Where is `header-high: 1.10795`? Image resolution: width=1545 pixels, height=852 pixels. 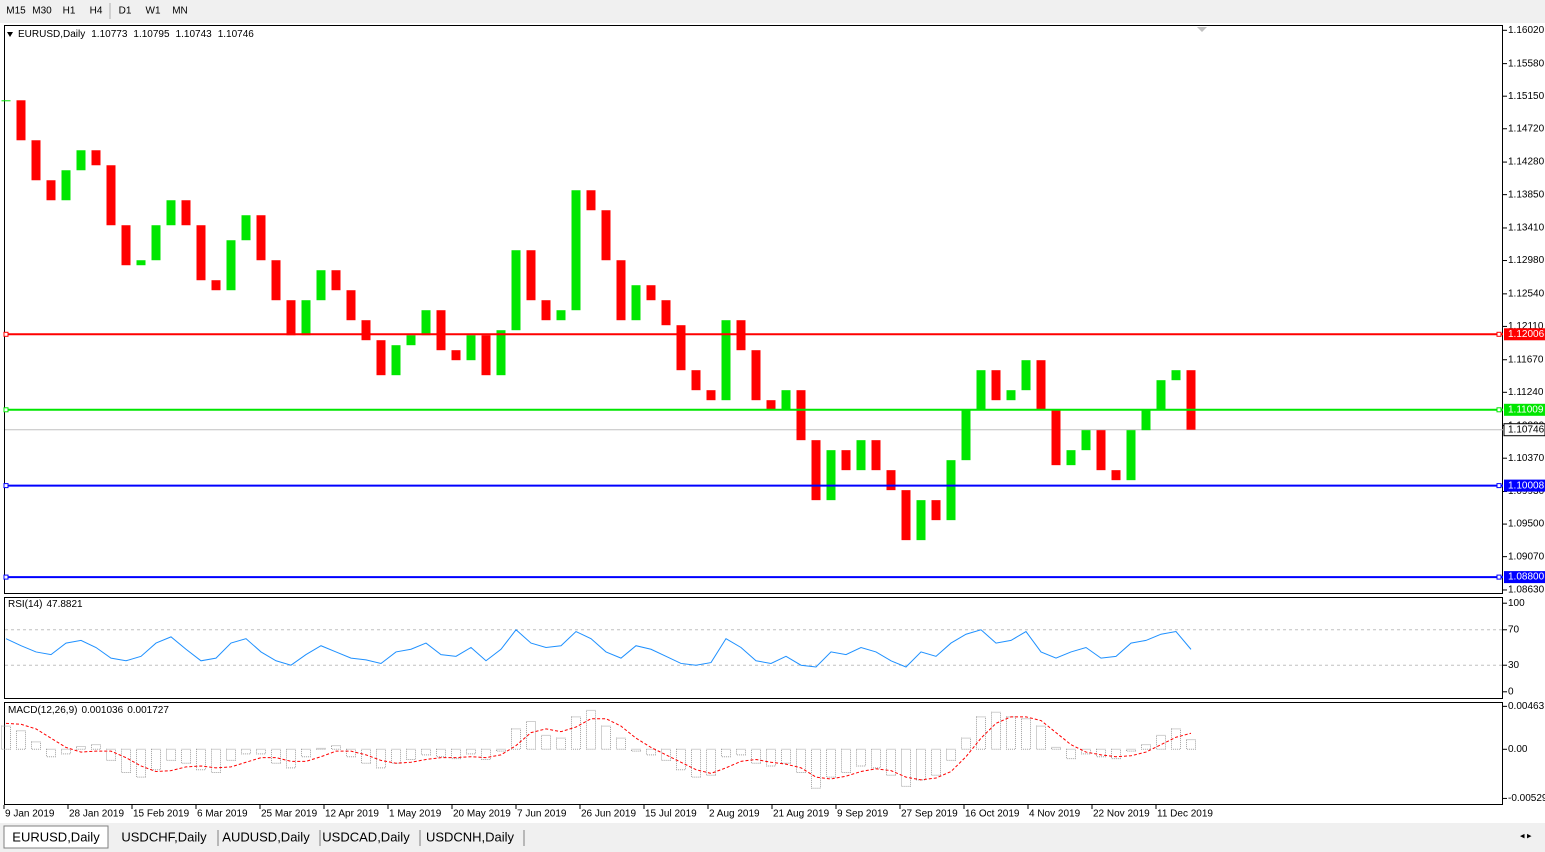 header-high: 1.10795 is located at coordinates (151, 34).